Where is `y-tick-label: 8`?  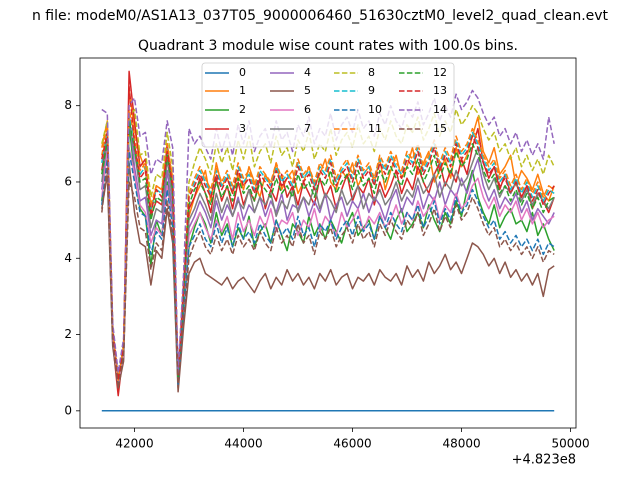 y-tick-label: 8 is located at coordinates (68, 105).